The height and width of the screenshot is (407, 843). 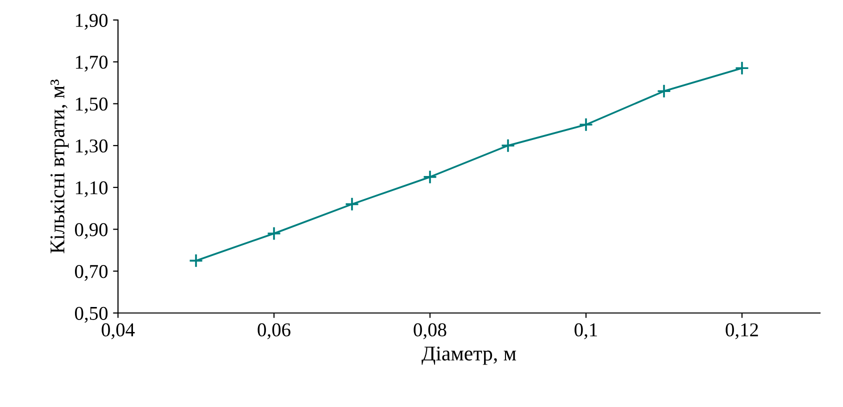 What do you see at coordinates (92, 106) in the screenshot?
I see `y-tick-label: 1,50` at bounding box center [92, 106].